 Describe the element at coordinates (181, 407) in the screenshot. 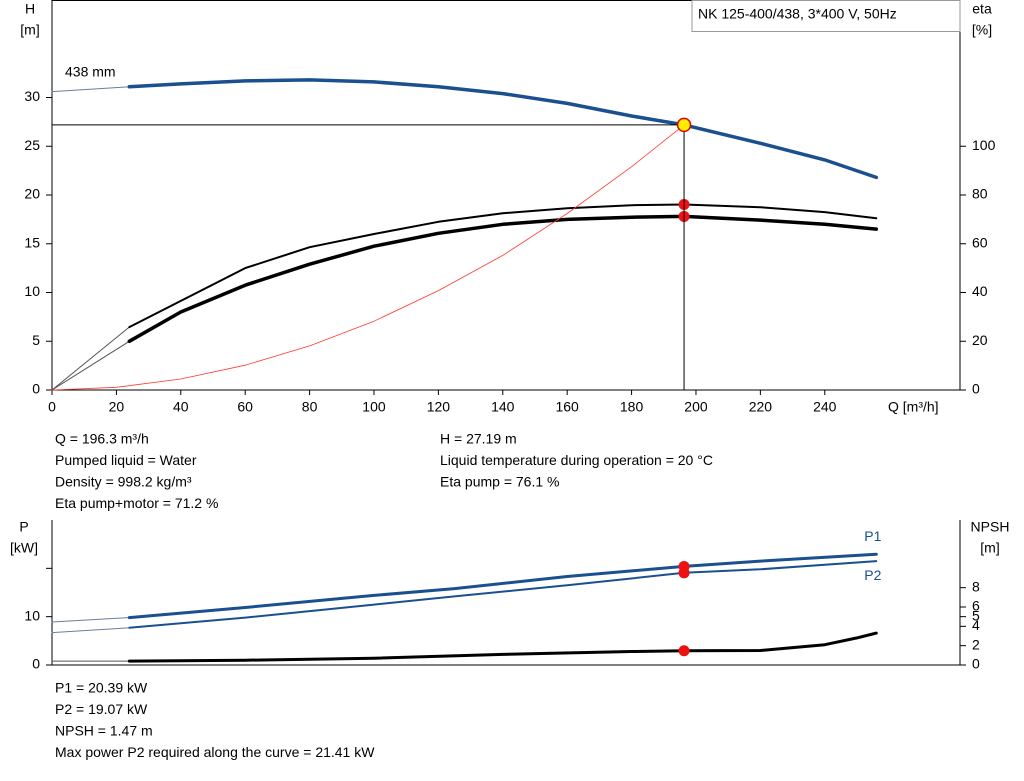

I see `x-tick-label: 40` at that location.